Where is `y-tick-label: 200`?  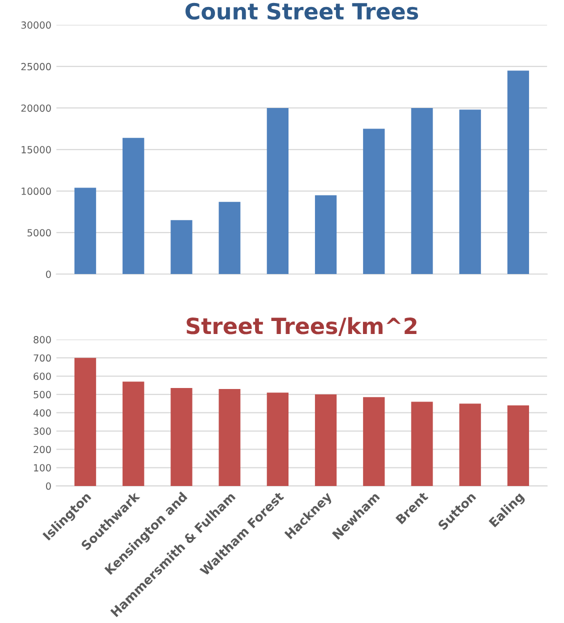
y-tick-label: 200 is located at coordinates (42, 450).